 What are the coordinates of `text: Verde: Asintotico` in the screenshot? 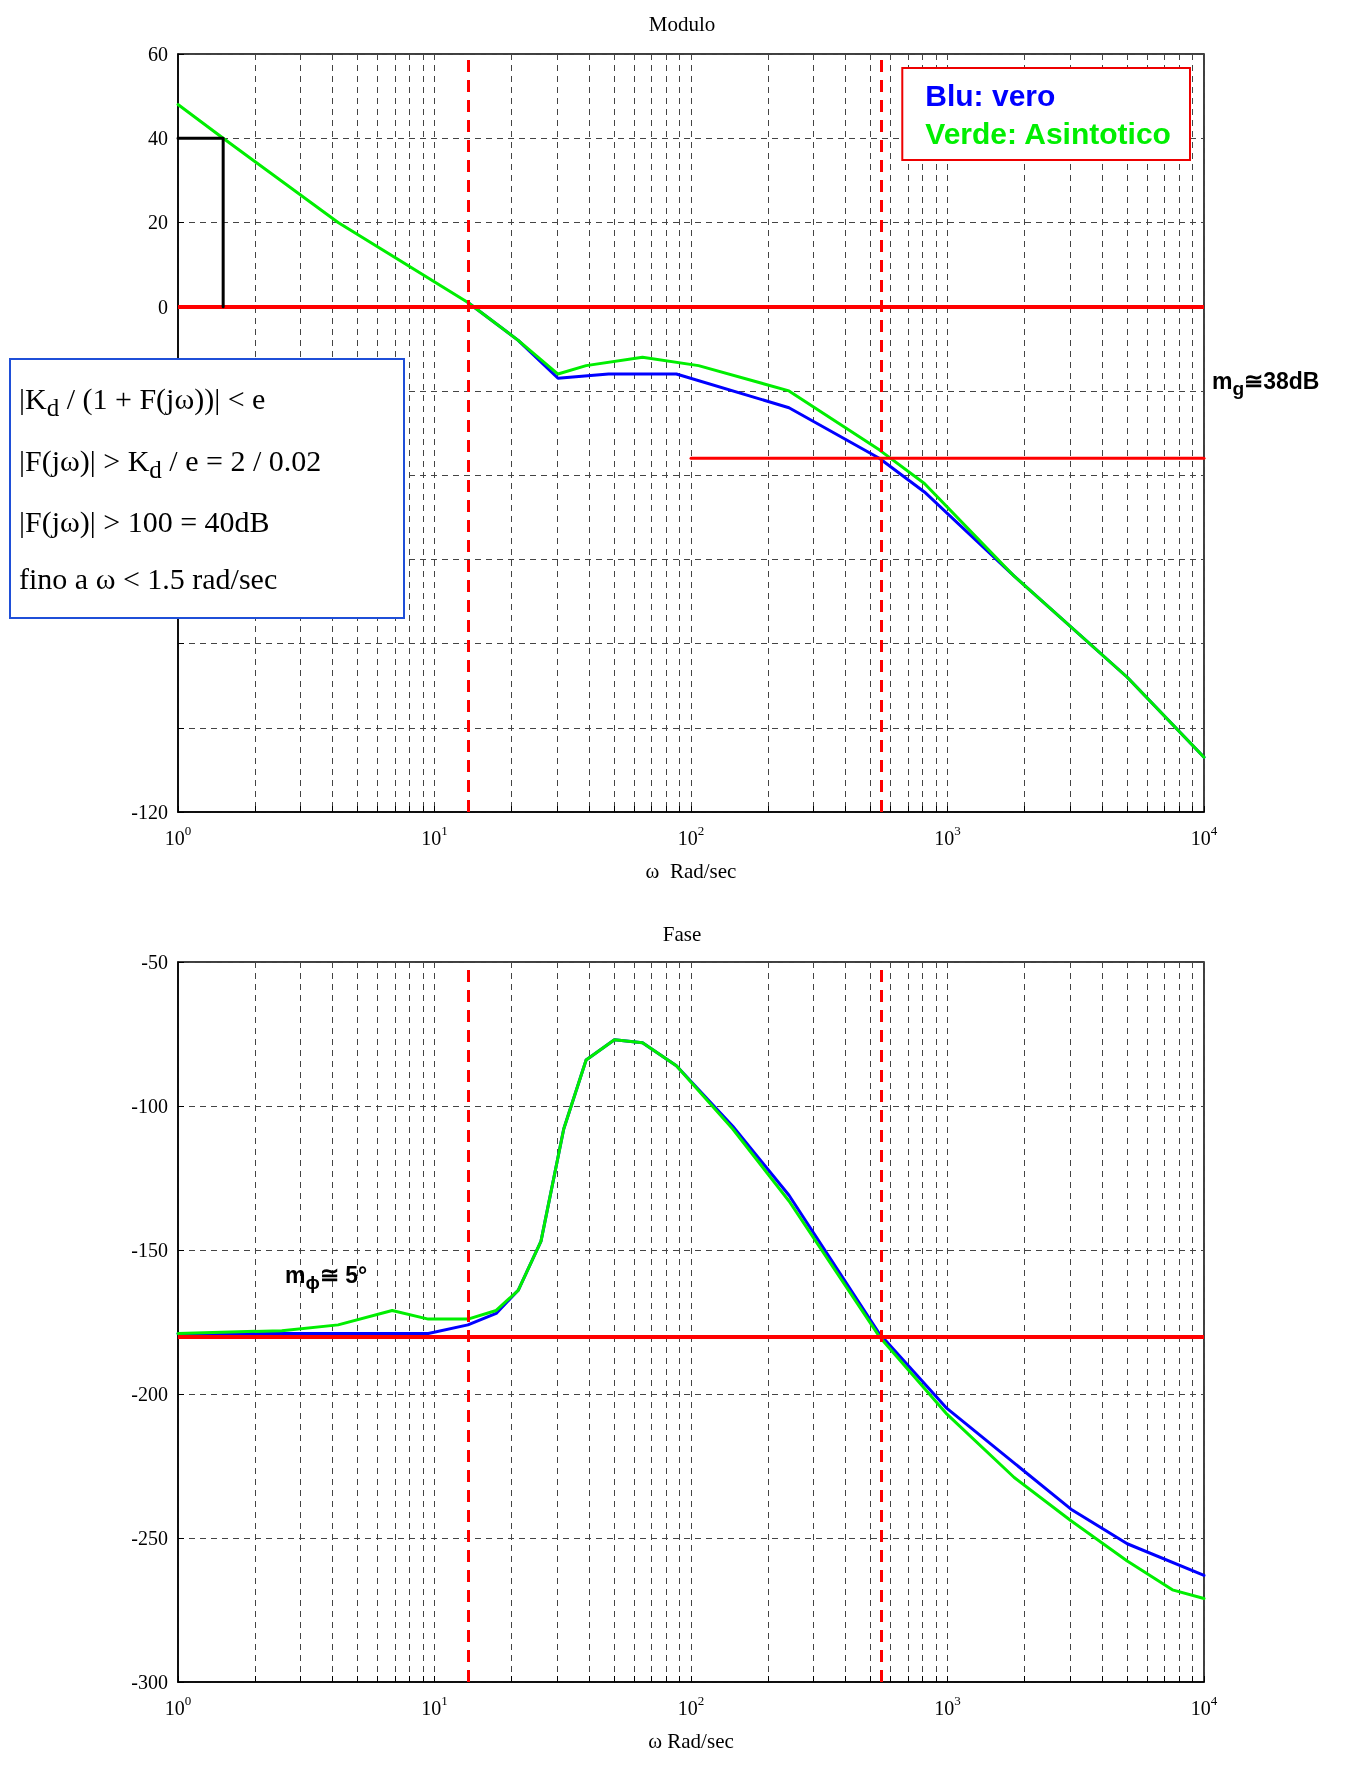 It's located at (1048, 133).